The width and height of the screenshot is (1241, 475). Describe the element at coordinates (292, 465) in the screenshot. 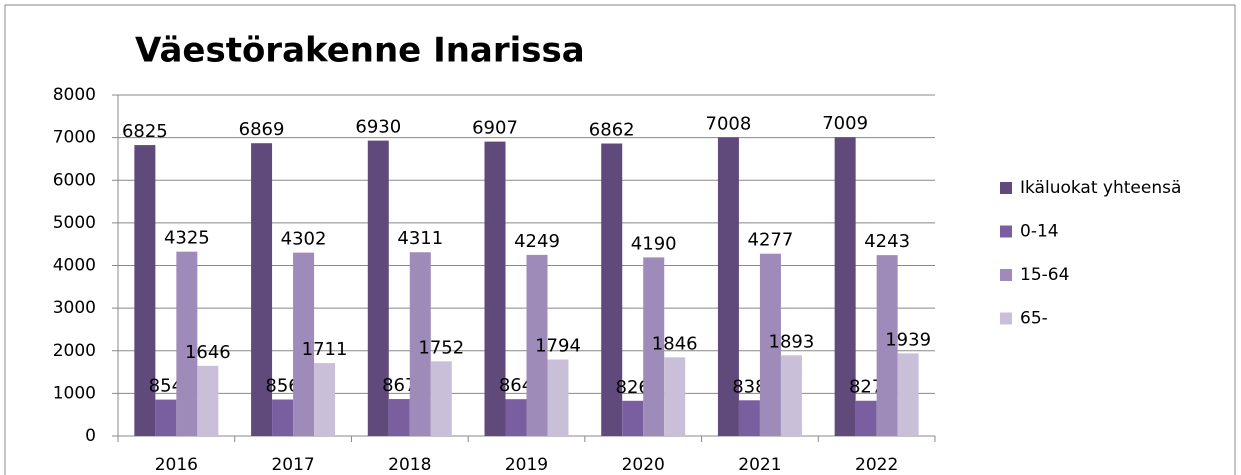

I see `x-tick-label: 2017` at that location.